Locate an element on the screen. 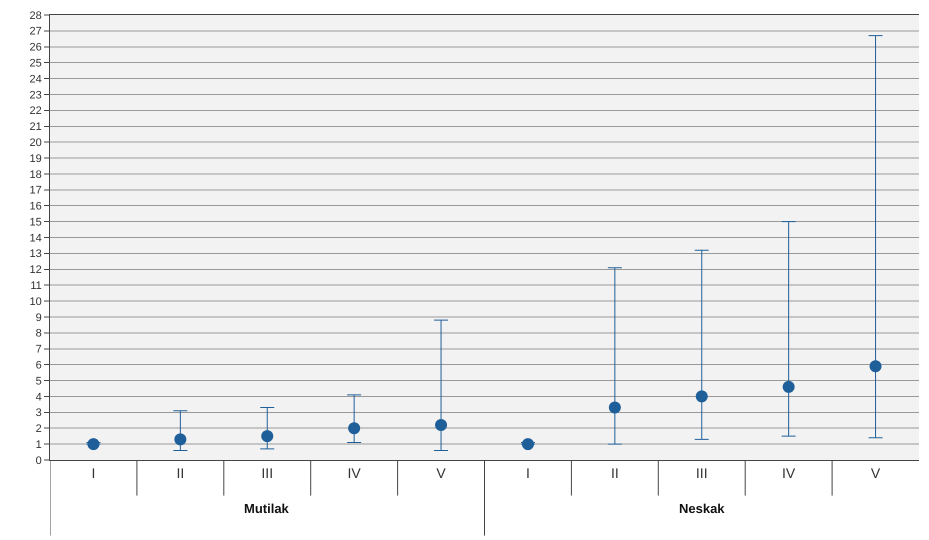 The width and height of the screenshot is (929, 540). y-tick-label: 27 is located at coordinates (36, 32).